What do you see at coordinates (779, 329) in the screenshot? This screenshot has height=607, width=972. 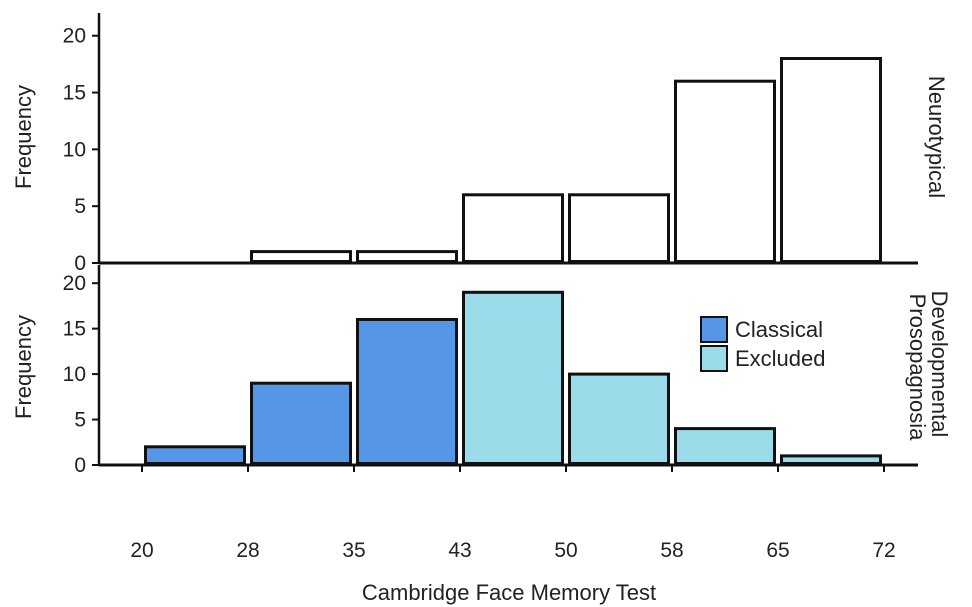 I see `legend-label-classical: Classical` at bounding box center [779, 329].